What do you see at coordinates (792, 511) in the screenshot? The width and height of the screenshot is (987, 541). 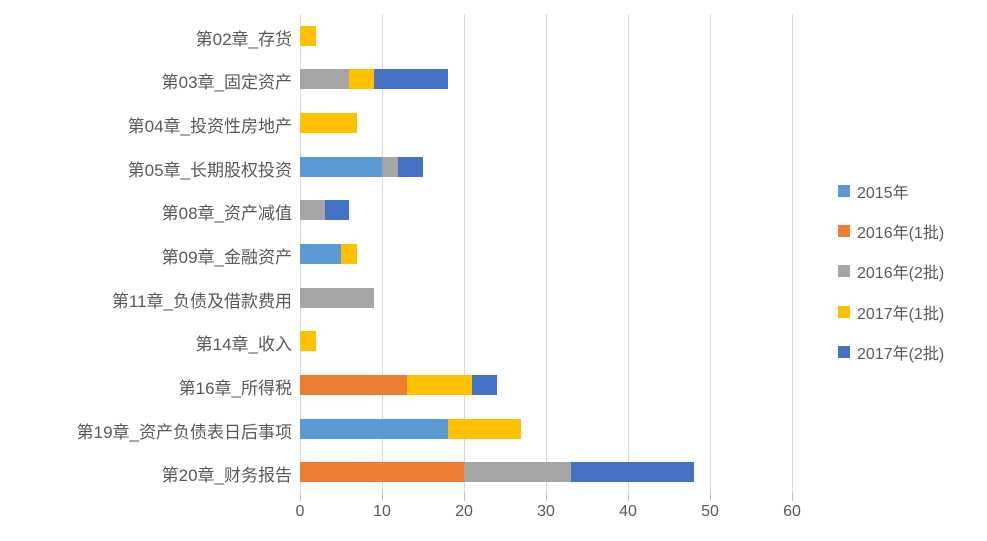 I see `x-axis-tick-label: 60` at bounding box center [792, 511].